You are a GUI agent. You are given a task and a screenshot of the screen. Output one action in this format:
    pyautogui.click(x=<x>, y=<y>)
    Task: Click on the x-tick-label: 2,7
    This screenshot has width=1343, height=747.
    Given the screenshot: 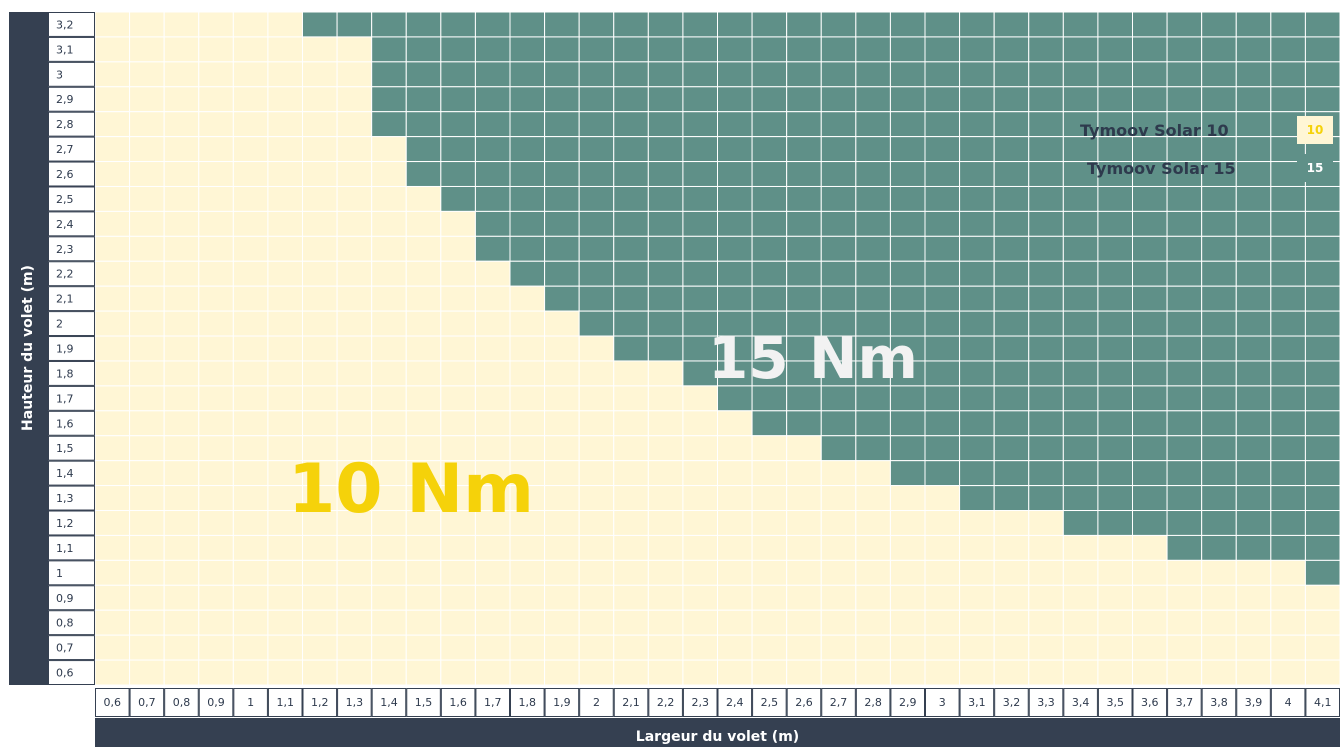 What is the action you would take?
    pyautogui.click(x=839, y=702)
    